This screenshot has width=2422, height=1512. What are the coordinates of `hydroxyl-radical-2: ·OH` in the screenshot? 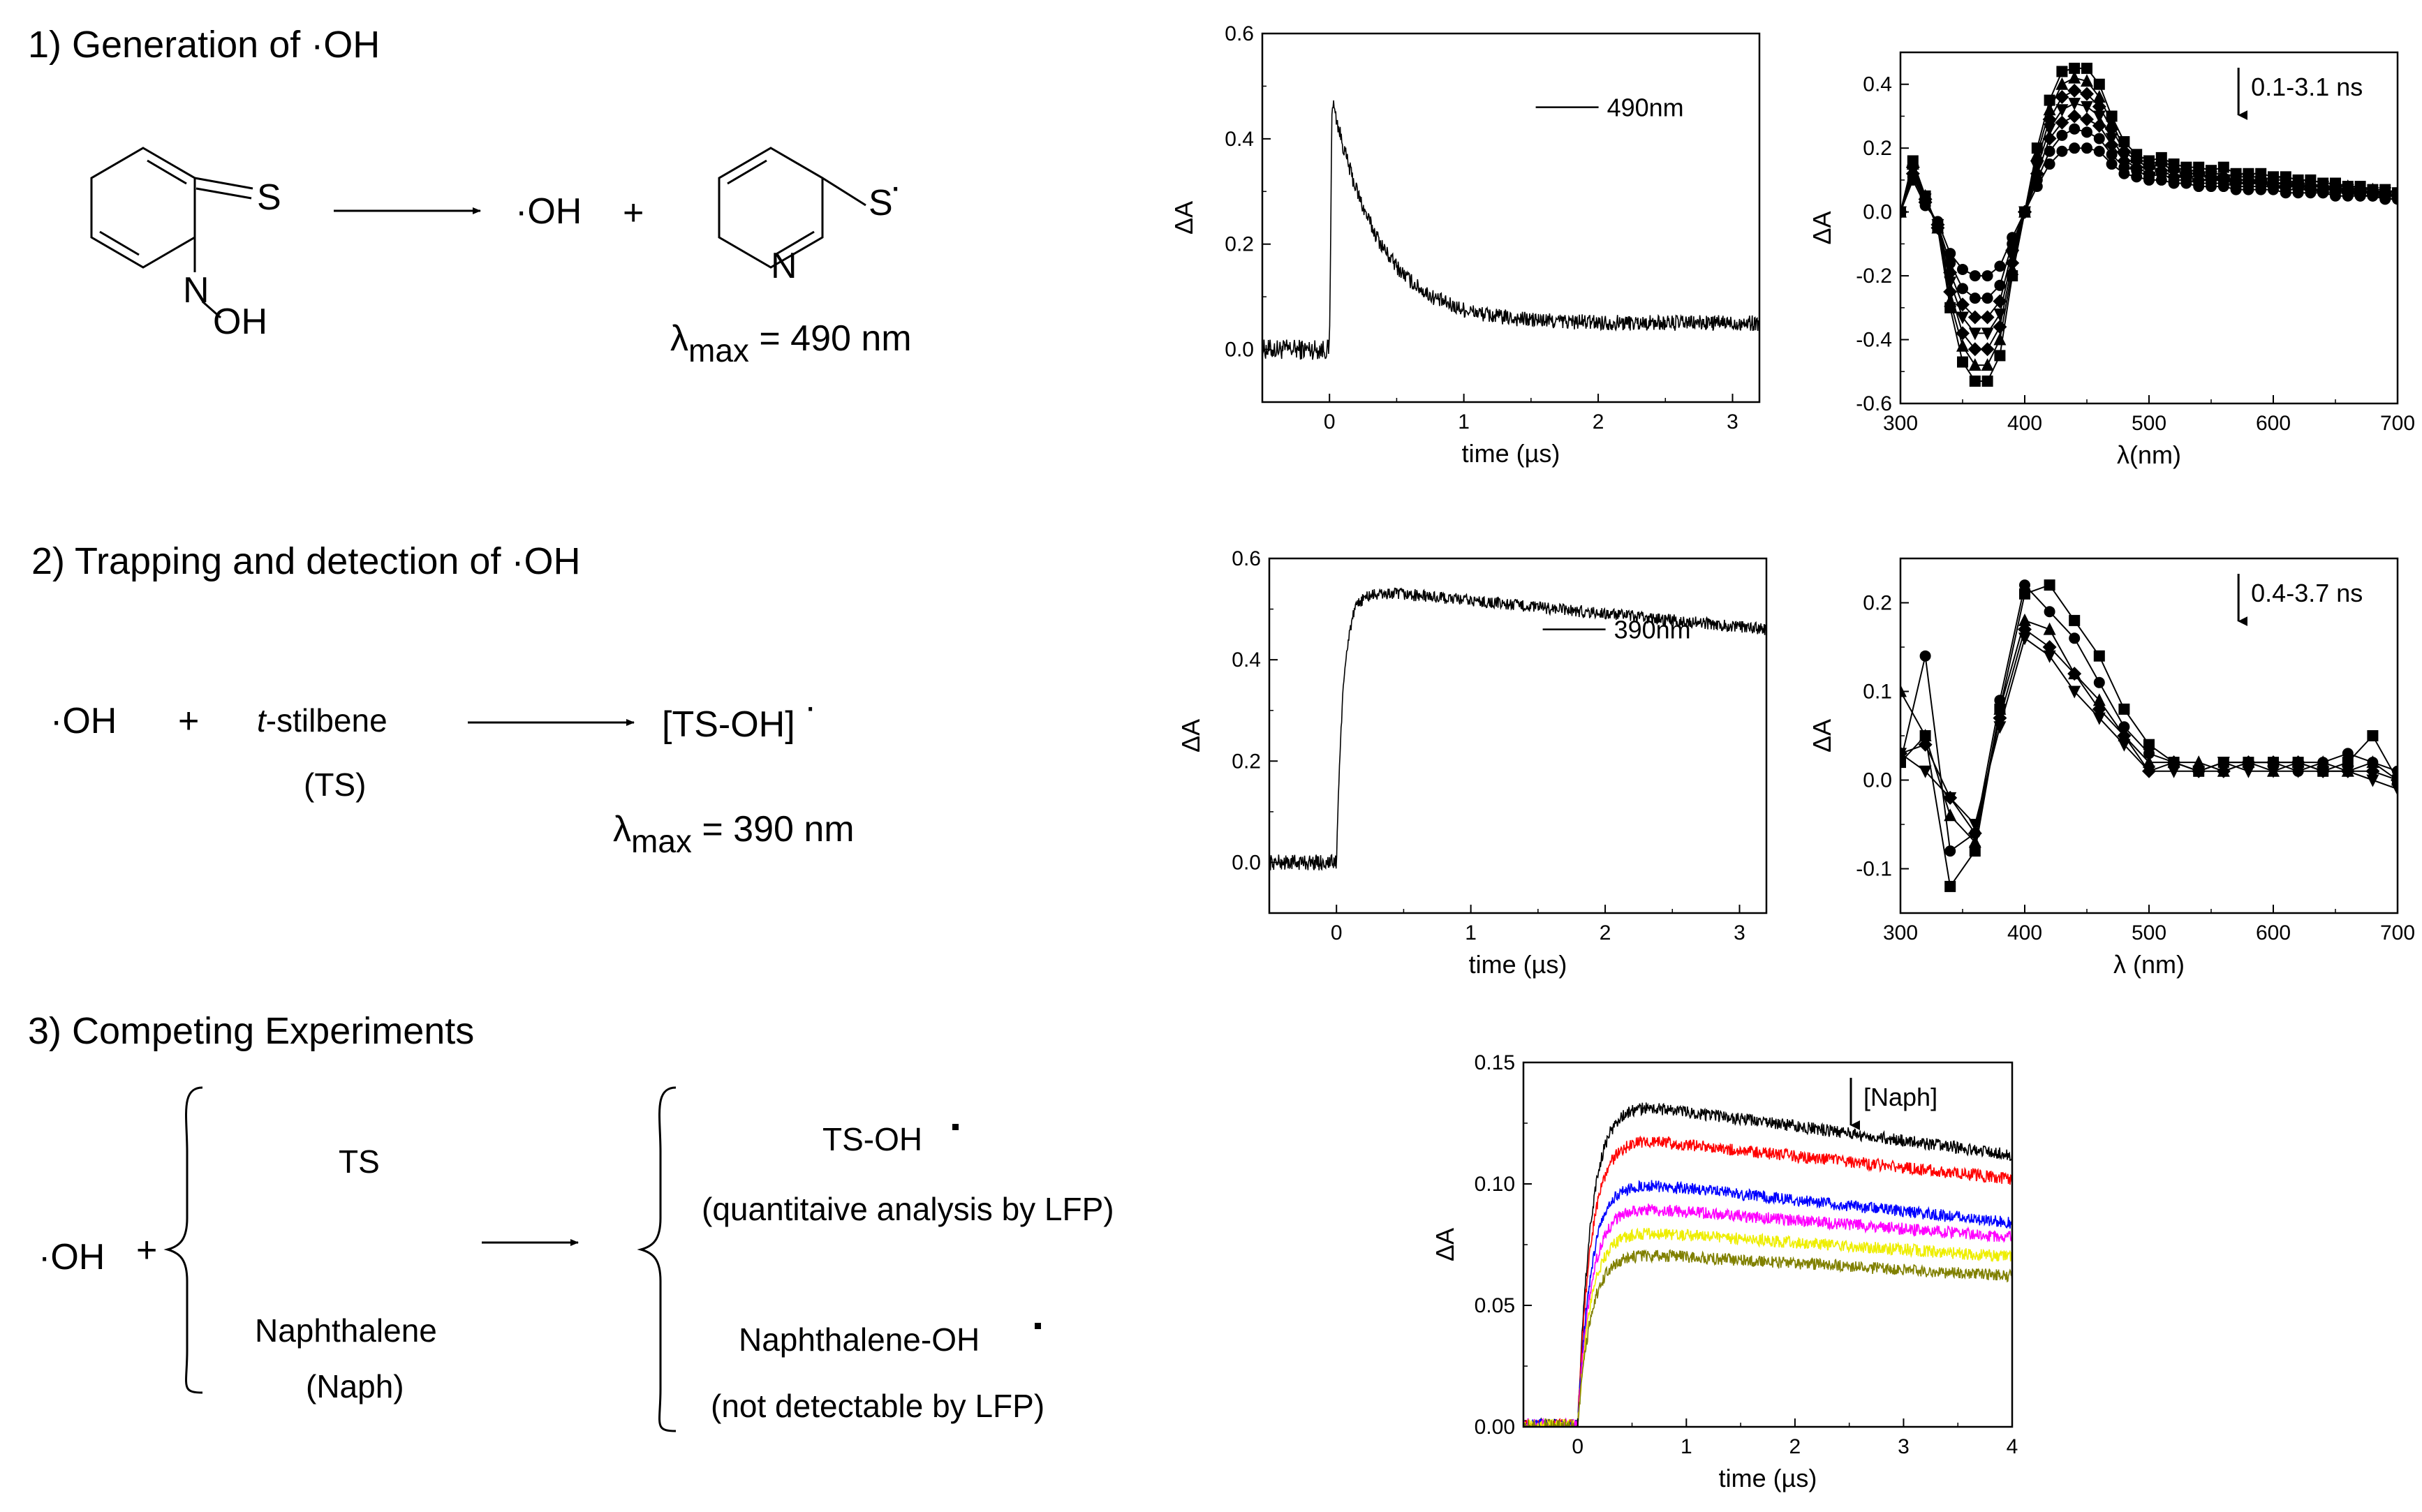 It's located at (83, 721).